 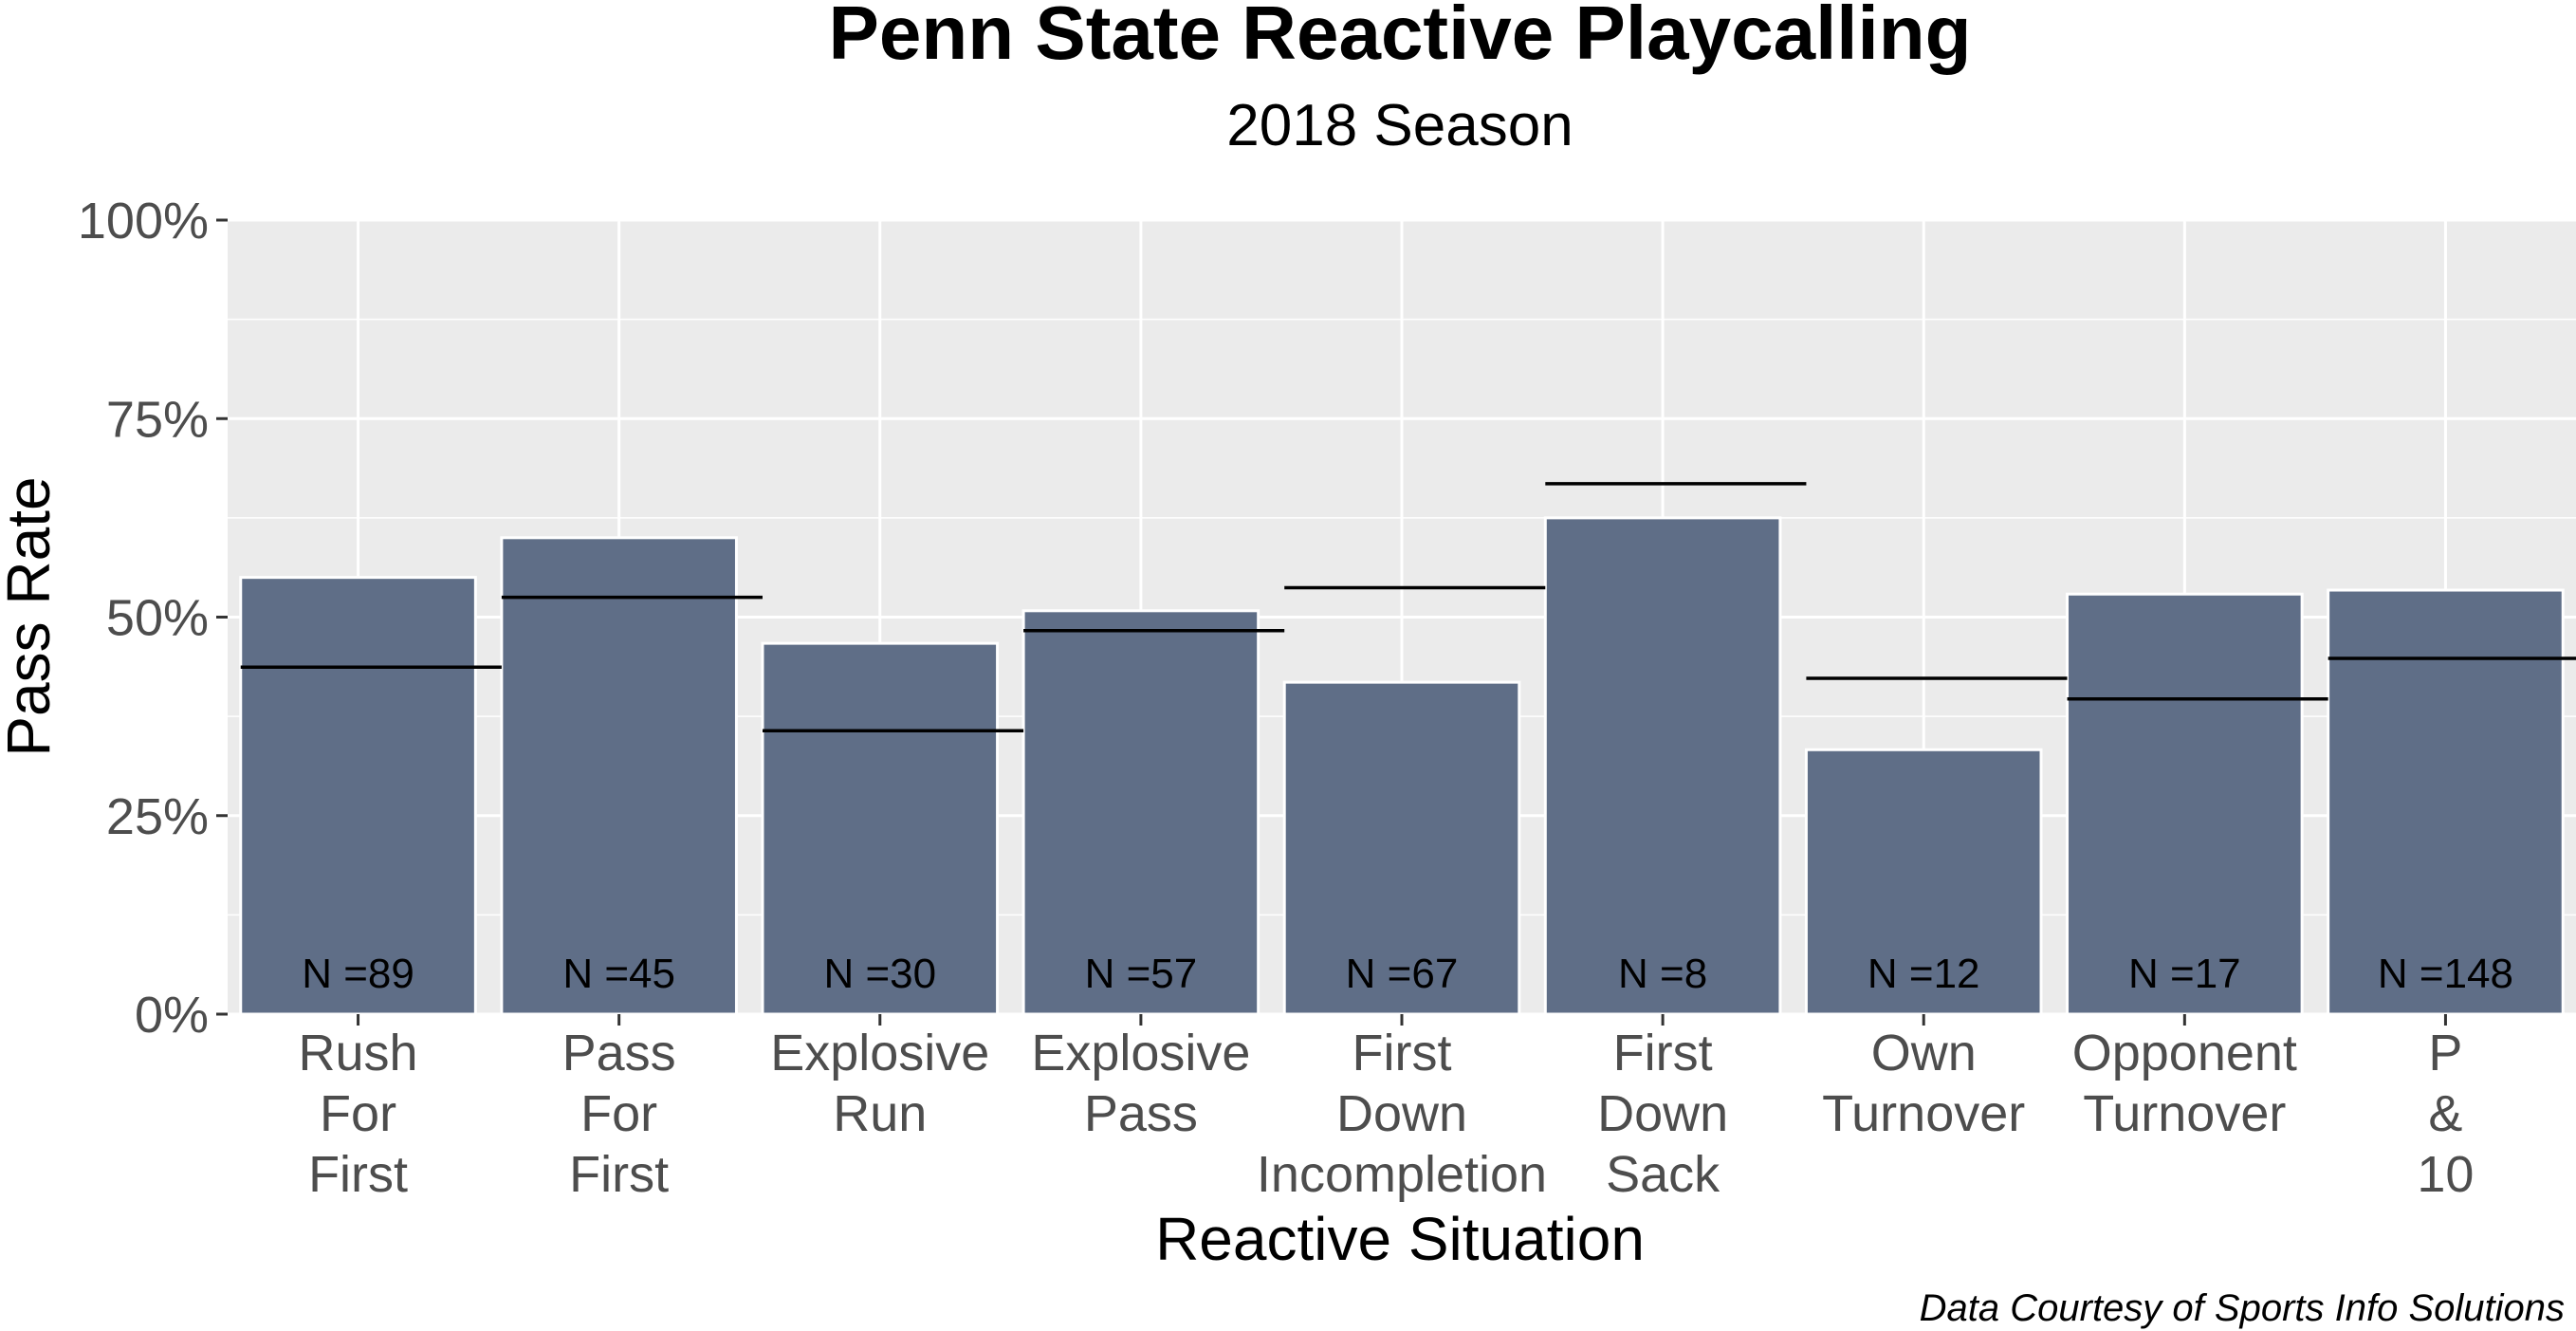 I want to click on x-tick-label: Pass For First, so click(x=619, y=1114).